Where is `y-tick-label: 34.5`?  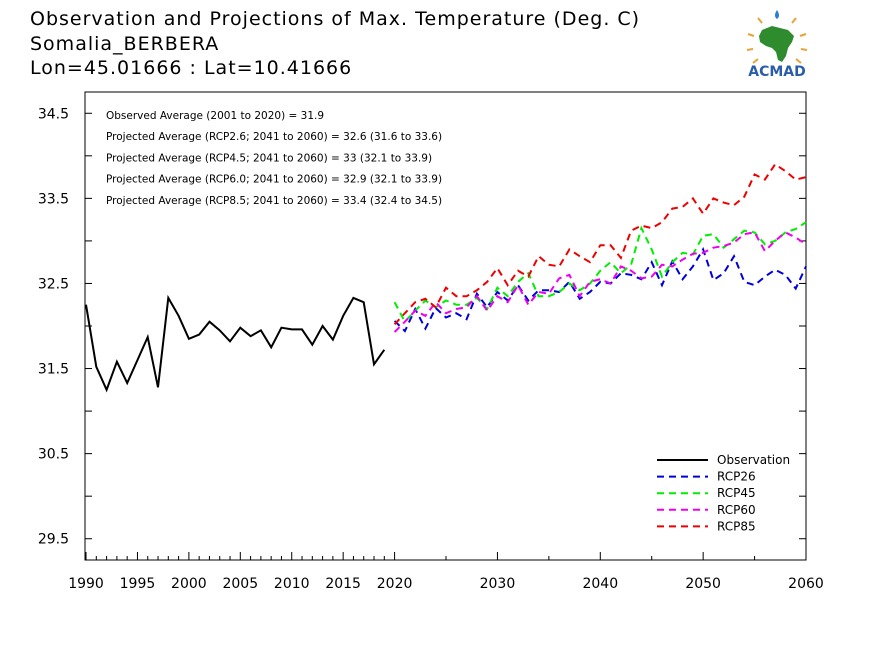
y-tick-label: 34.5 is located at coordinates (53, 114).